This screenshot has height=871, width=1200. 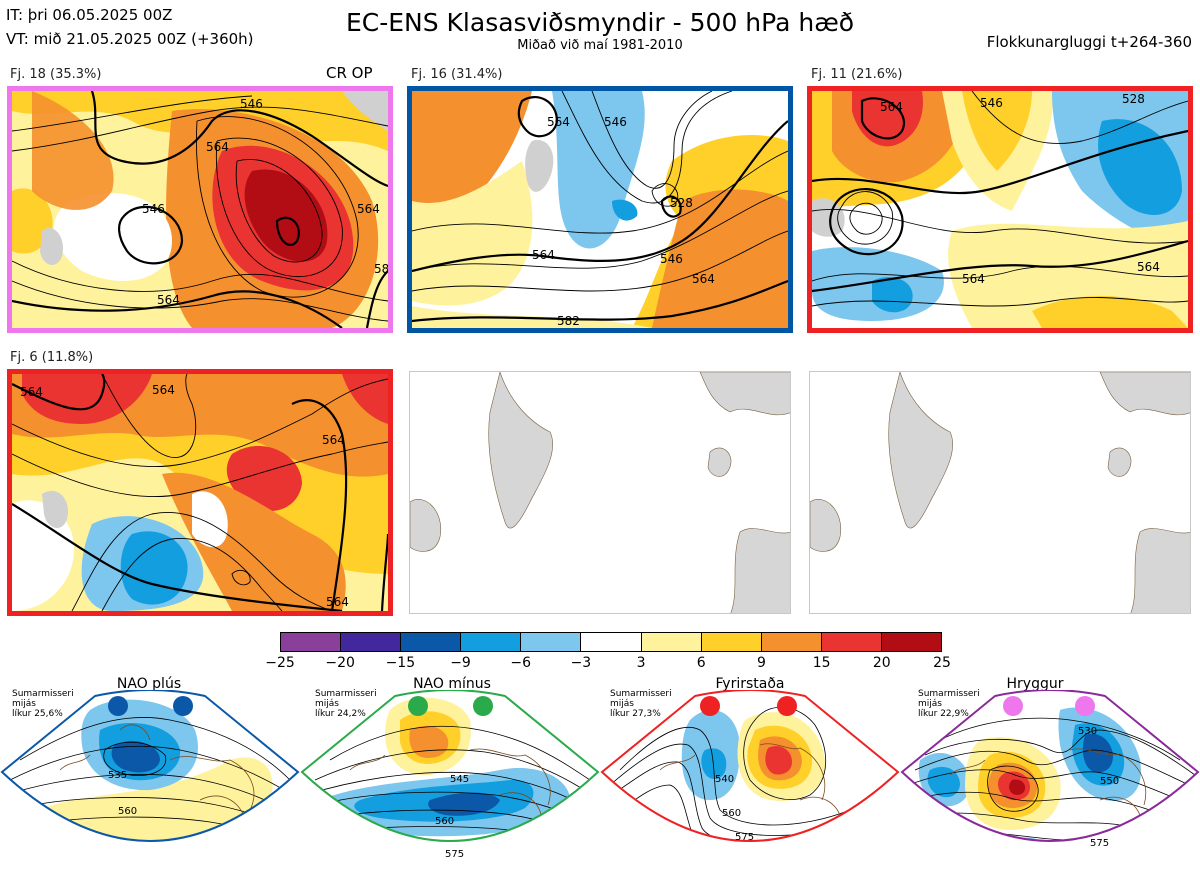 What do you see at coordinates (149, 684) in the screenshot?
I see `regime-1-name: NAO plús` at bounding box center [149, 684].